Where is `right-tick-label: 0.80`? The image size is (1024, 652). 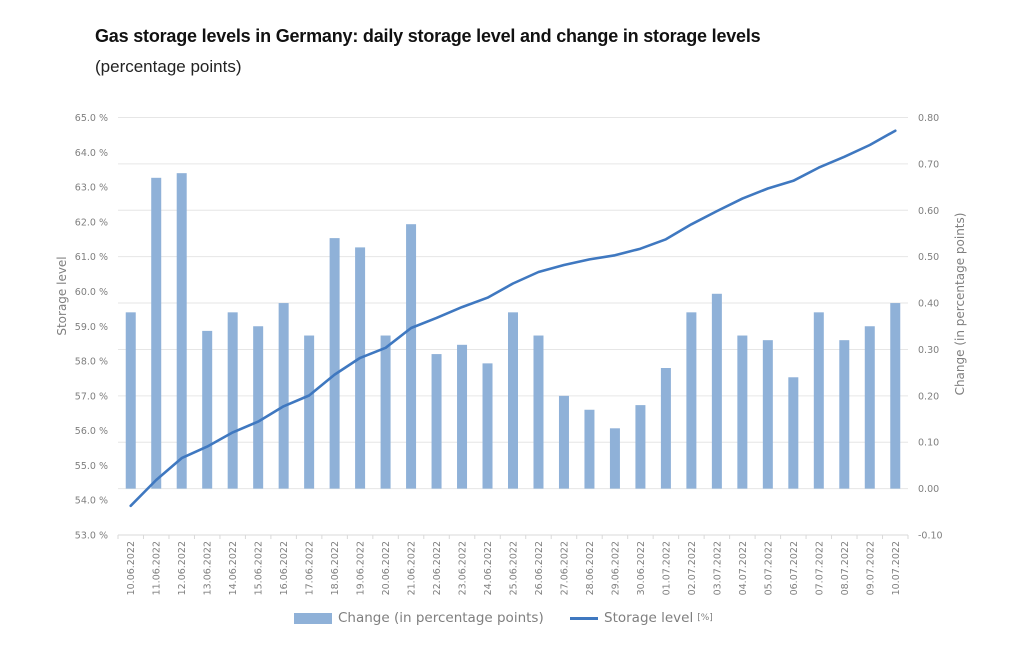 right-tick-label: 0.80 is located at coordinates (928, 118).